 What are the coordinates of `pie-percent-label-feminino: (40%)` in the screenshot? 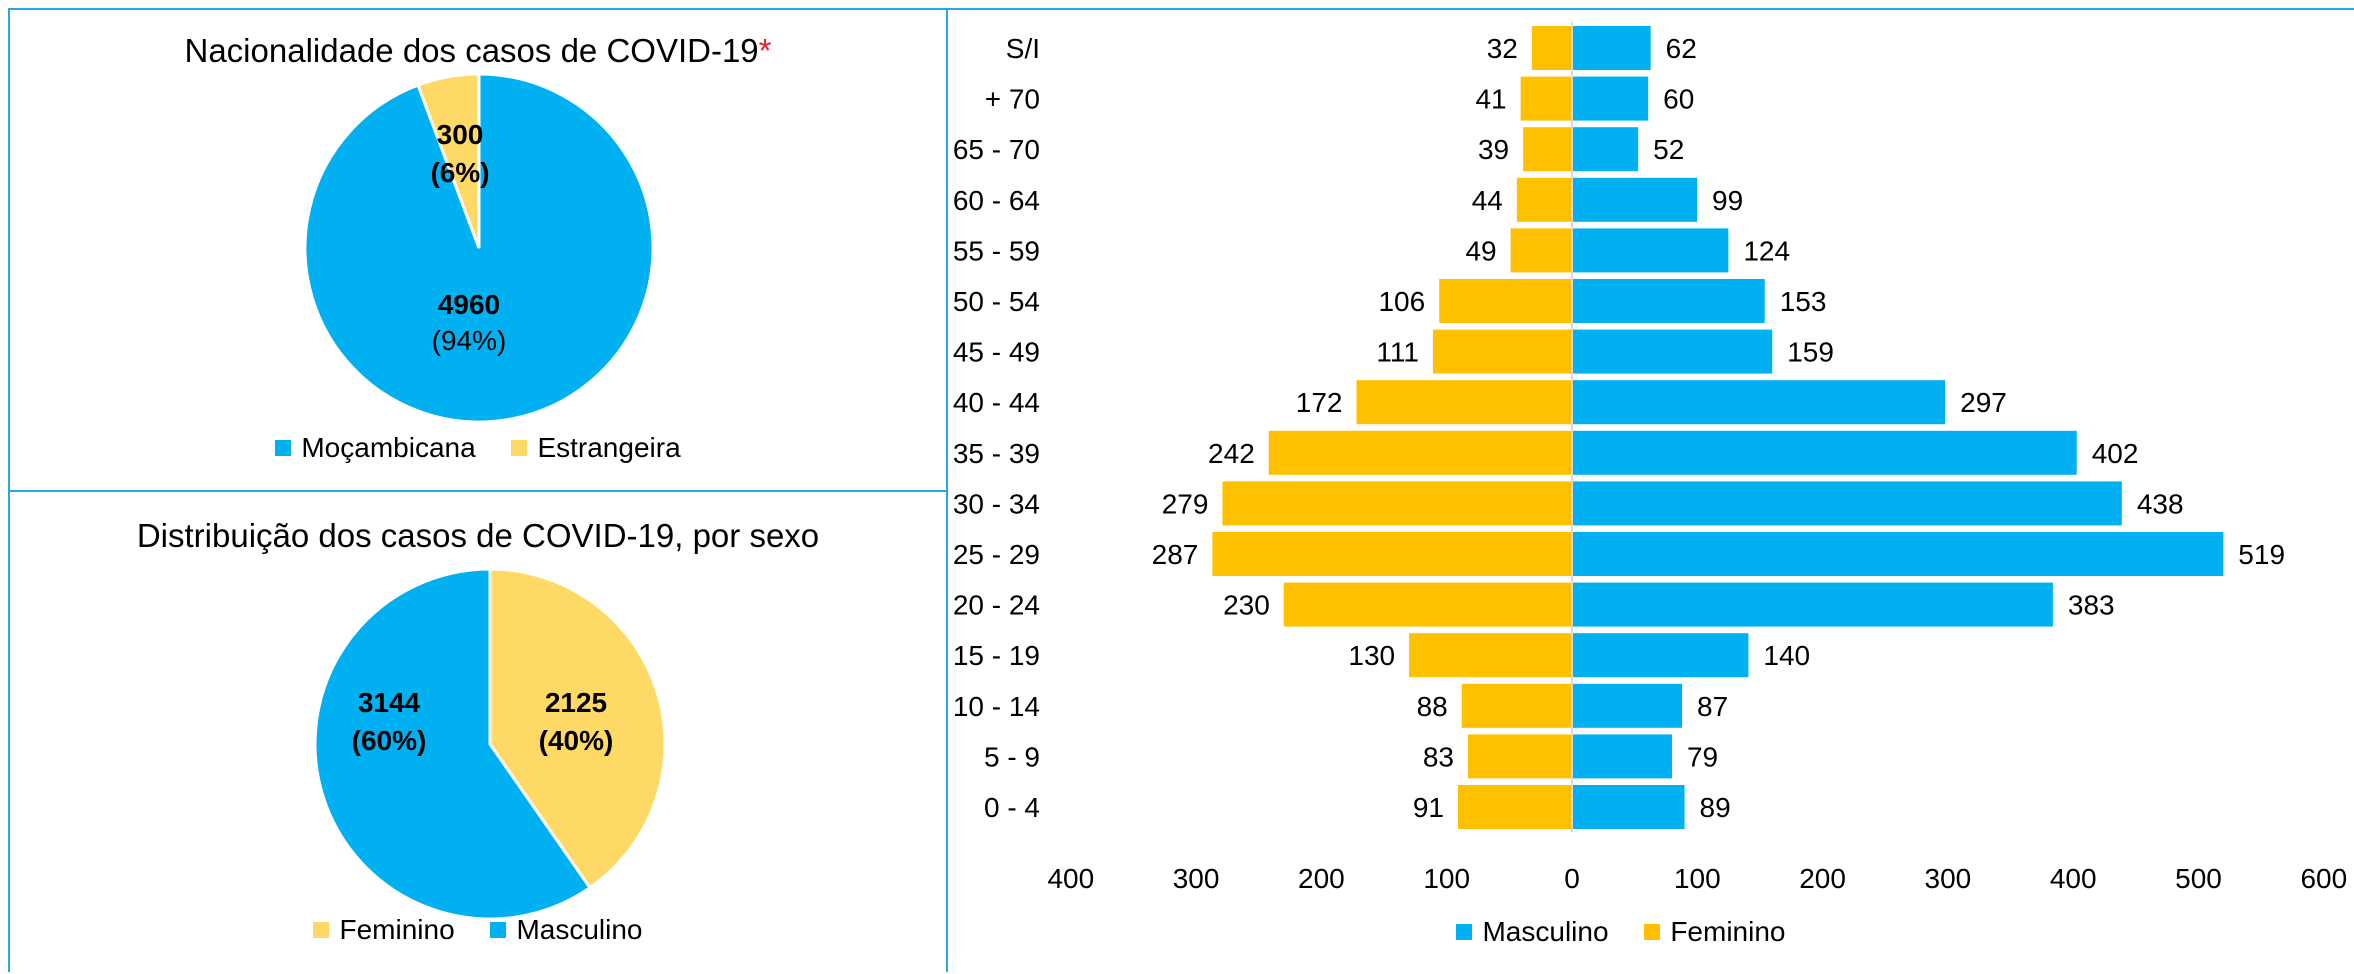 It's located at (576, 740).